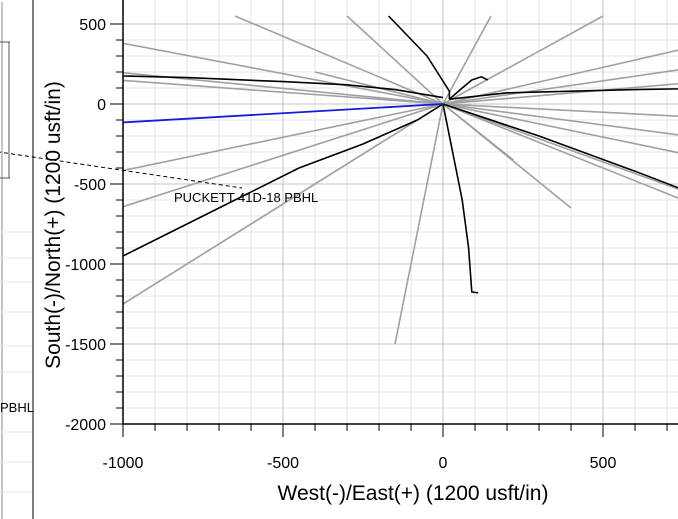 Image resolution: width=678 pixels, height=519 pixels. Describe the element at coordinates (85, 425) in the screenshot. I see `y-tick-label: -2000` at that location.